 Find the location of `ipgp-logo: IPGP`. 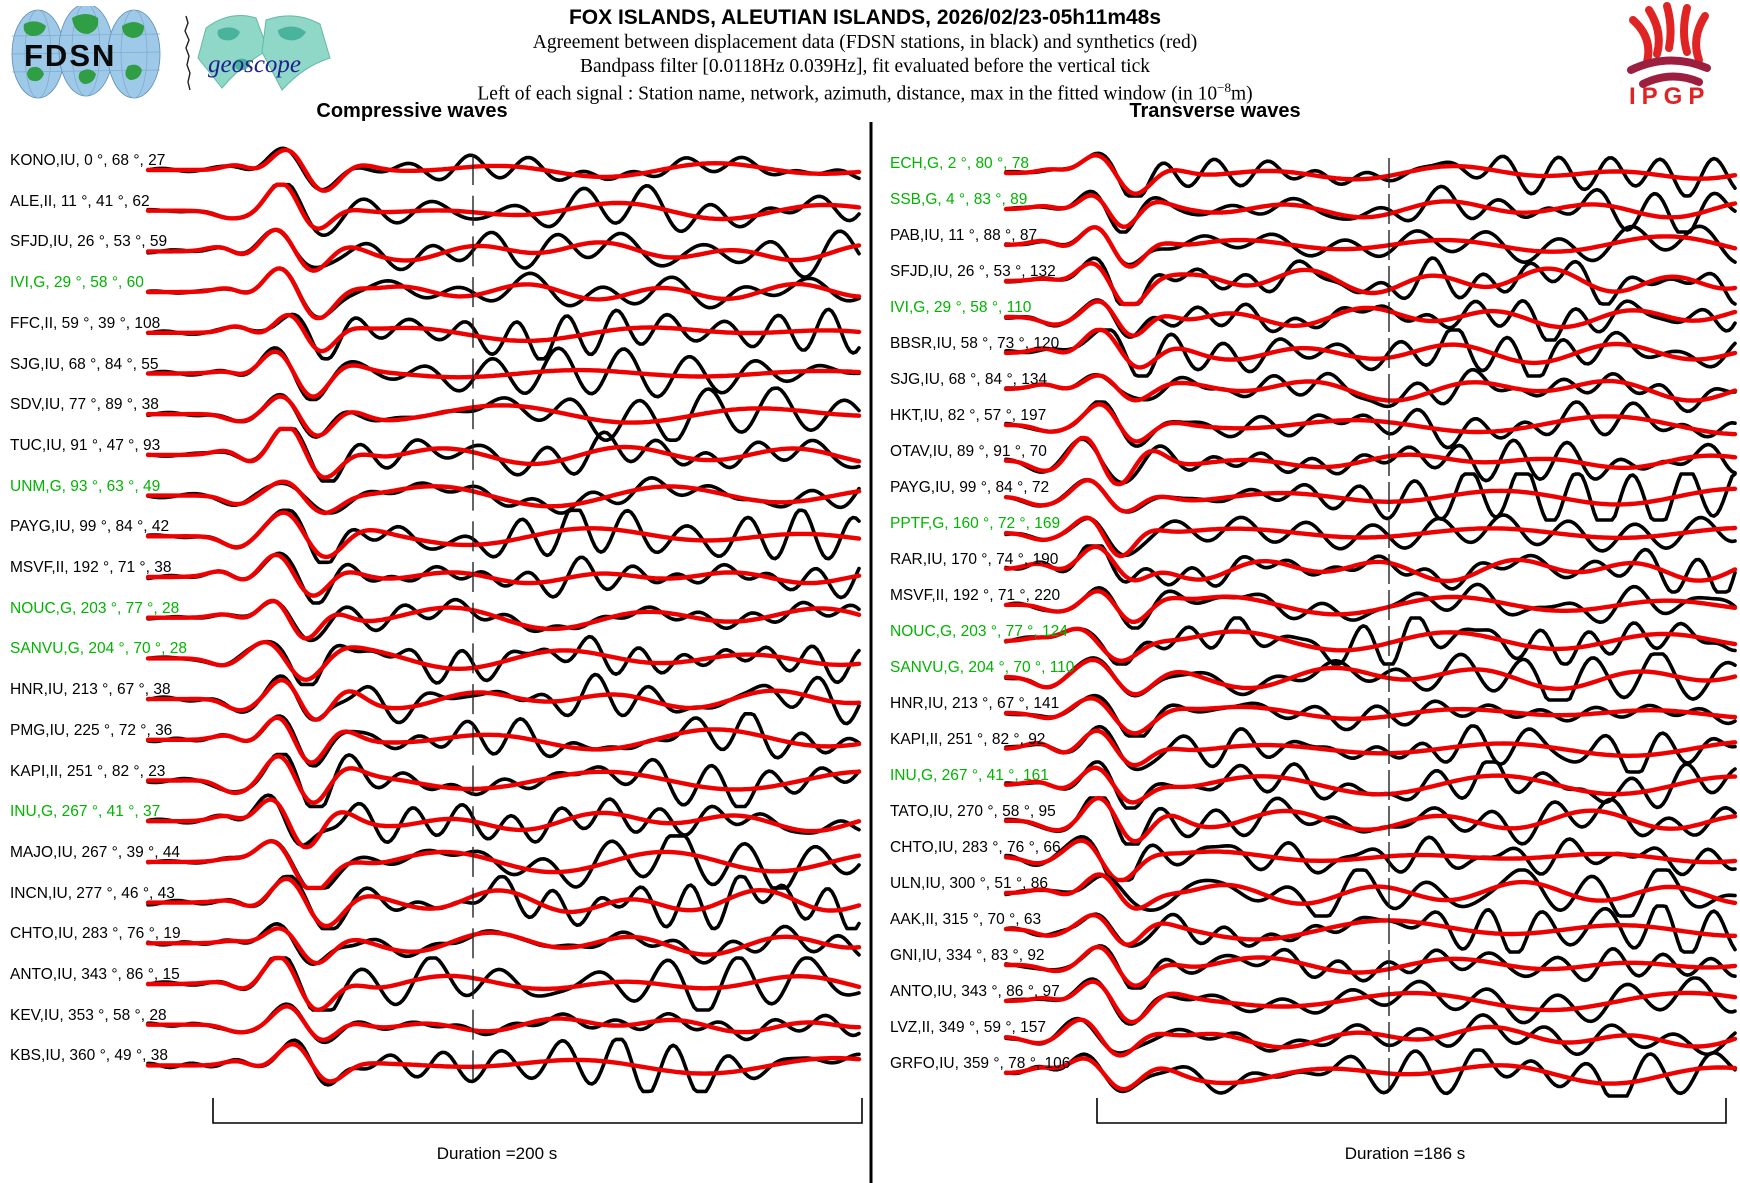

ipgp-logo: IPGP is located at coordinates (1669, 56).